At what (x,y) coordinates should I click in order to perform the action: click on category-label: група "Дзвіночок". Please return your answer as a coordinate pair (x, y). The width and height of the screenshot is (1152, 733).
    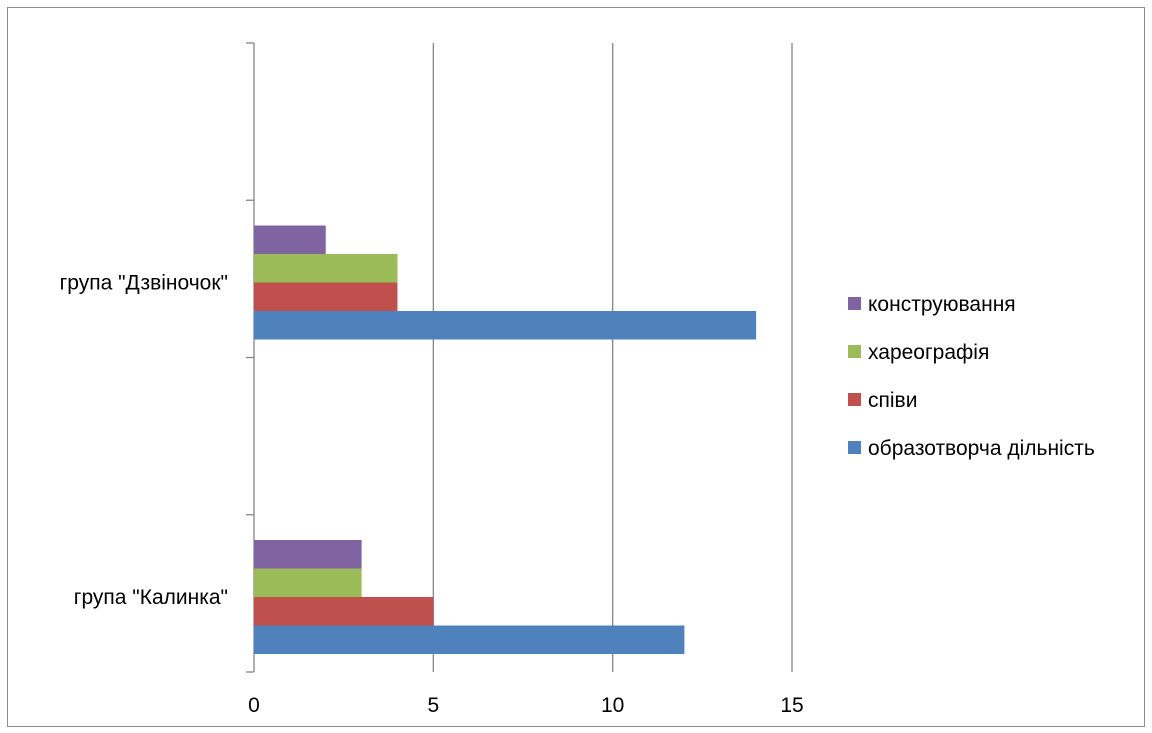
    Looking at the image, I should click on (144, 283).